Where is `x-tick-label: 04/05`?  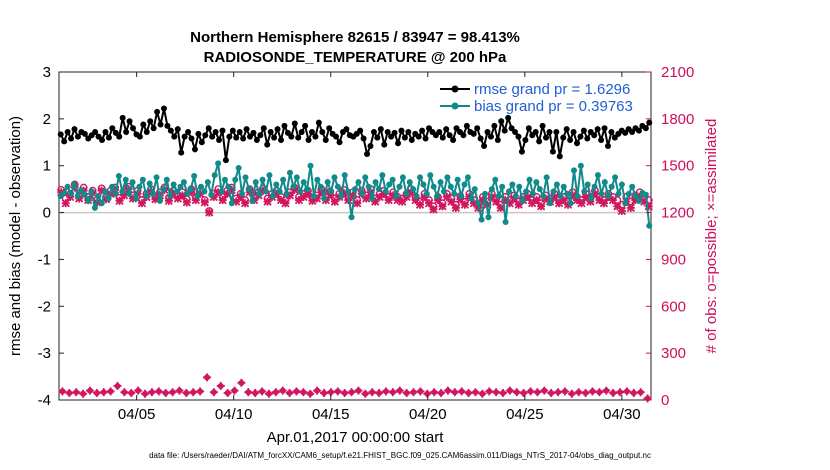
x-tick-label: 04/05 is located at coordinates (137, 414).